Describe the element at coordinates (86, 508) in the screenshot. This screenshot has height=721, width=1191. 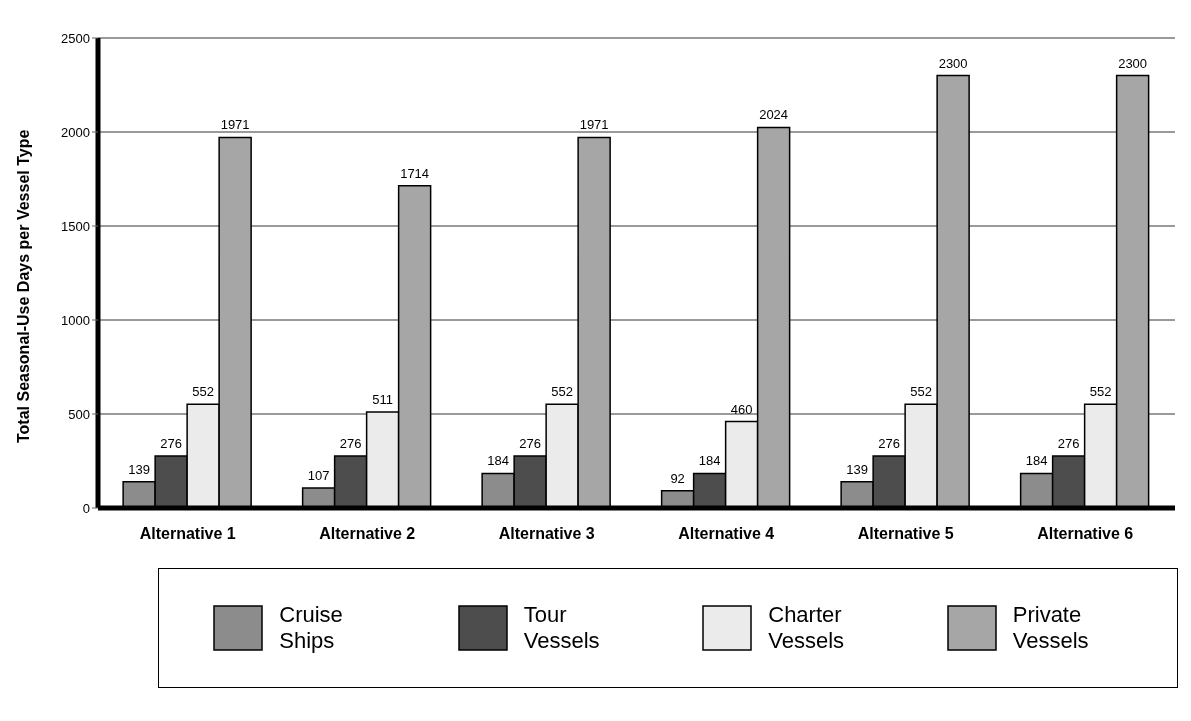
I see `y-tick-label: 0` at that location.